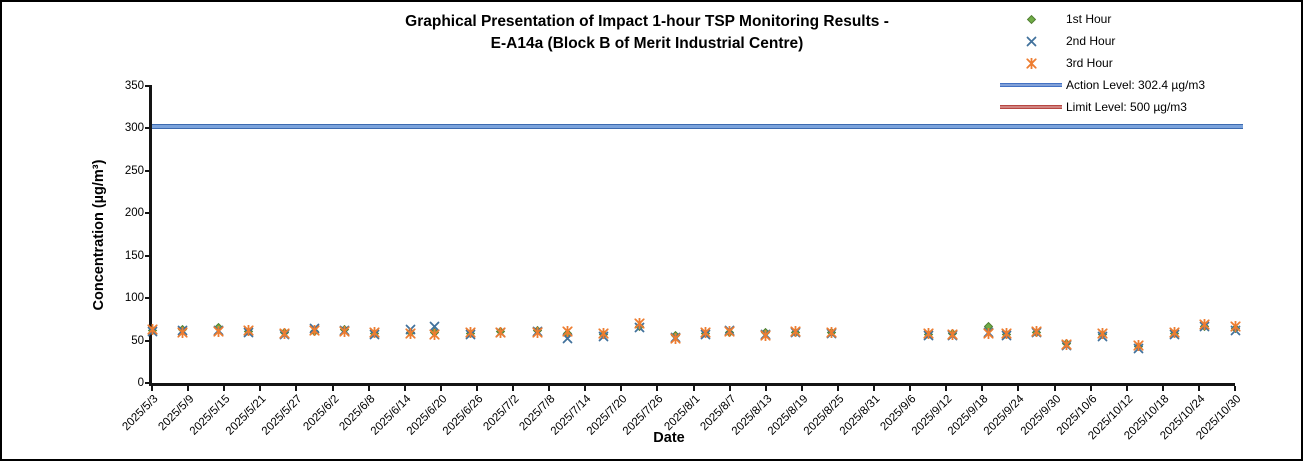 The width and height of the screenshot is (1303, 461). What do you see at coordinates (134, 86) in the screenshot?
I see `y-tick-label: 350` at bounding box center [134, 86].